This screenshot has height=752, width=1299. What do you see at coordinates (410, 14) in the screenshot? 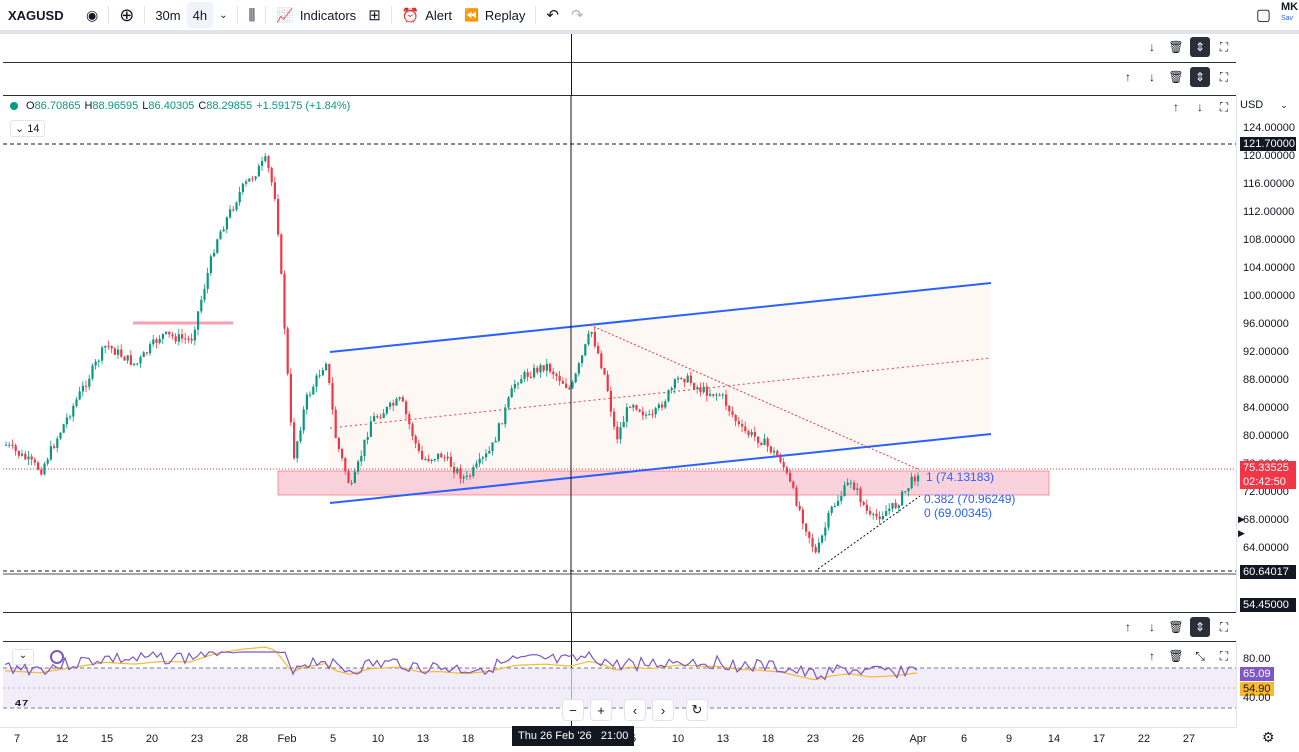
I see `alarm-clock-icon: ⏰` at bounding box center [410, 14].